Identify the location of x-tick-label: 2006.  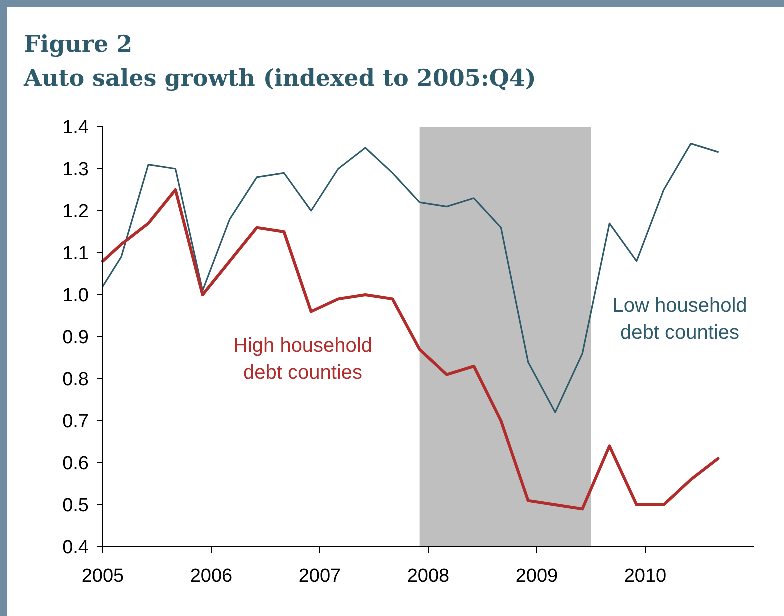
(211, 576).